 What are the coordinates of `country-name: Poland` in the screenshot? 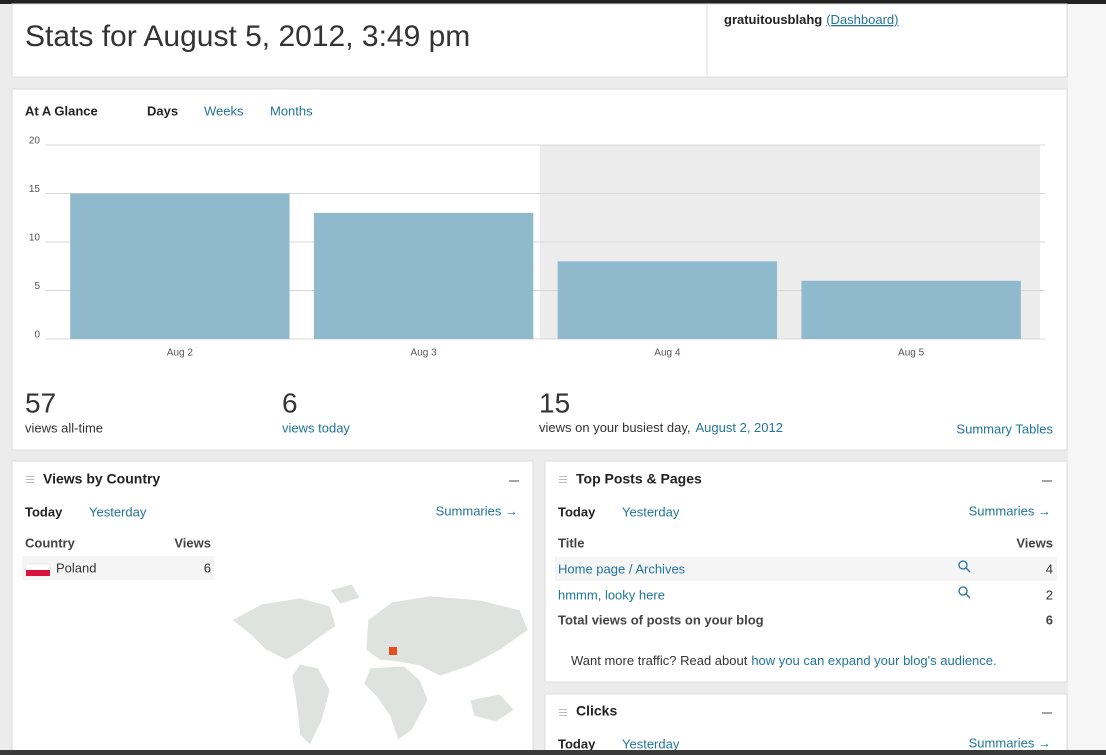 It's located at (76, 567).